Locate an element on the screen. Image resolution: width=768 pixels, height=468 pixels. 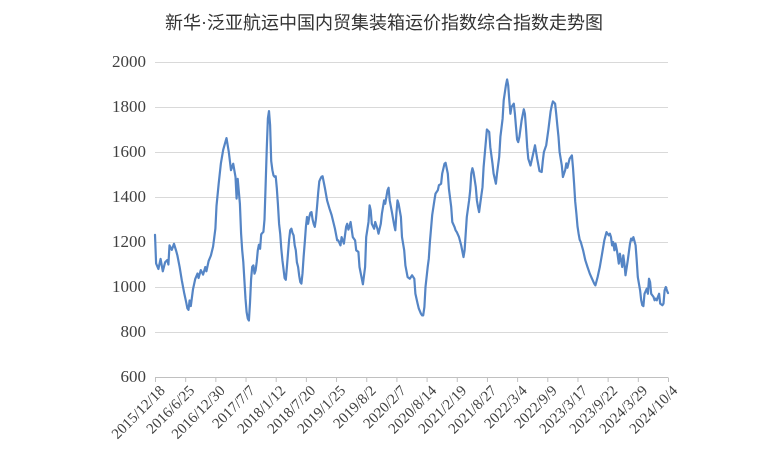
y-tick-label: 1200 is located at coordinates (129, 241).